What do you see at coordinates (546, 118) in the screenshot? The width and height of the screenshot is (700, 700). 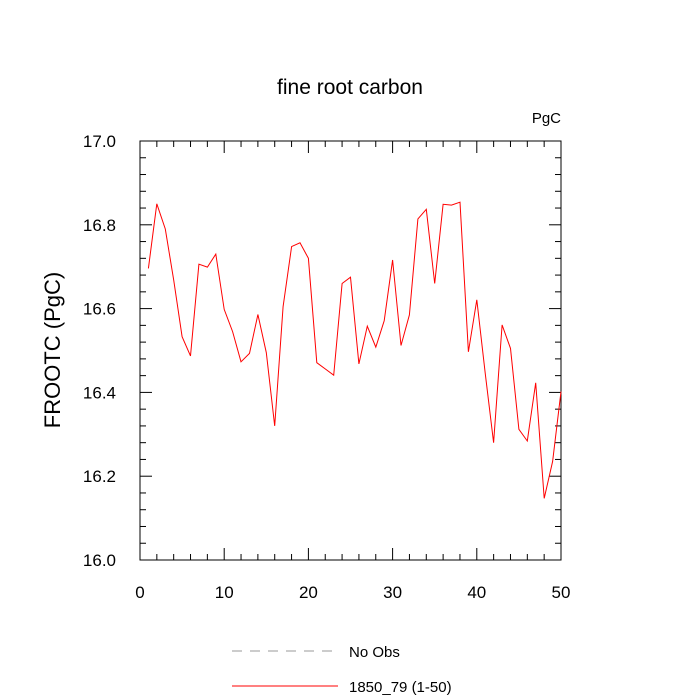 I see `units-label: PgC` at bounding box center [546, 118].